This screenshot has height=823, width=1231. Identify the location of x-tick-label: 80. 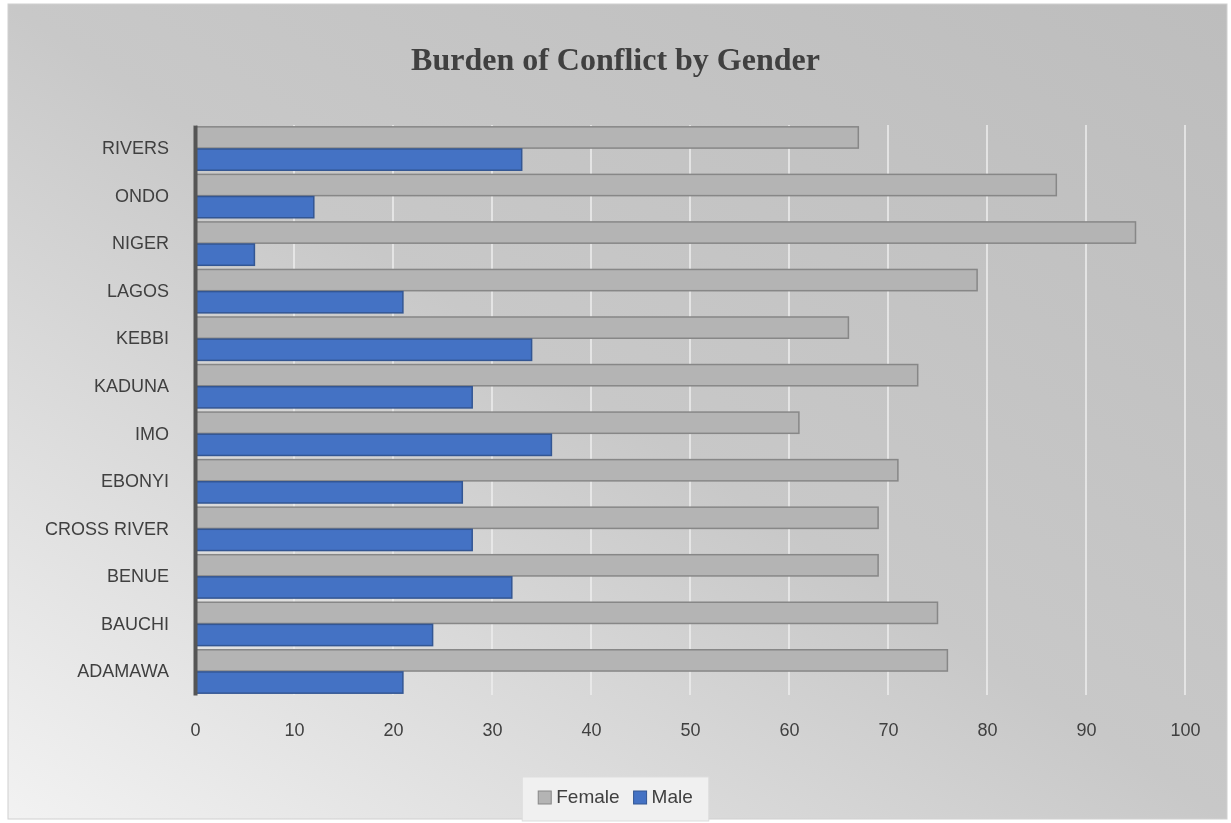
(987, 729).